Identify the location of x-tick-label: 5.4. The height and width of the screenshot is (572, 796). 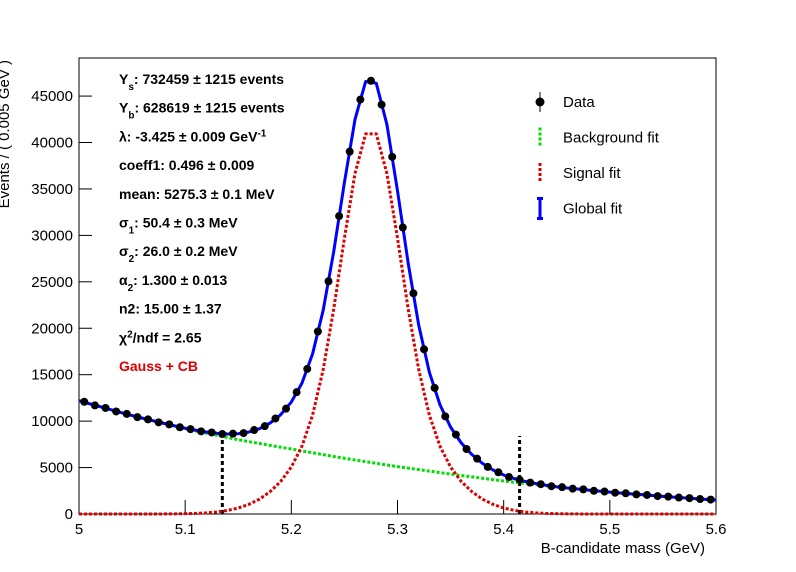
(503, 529).